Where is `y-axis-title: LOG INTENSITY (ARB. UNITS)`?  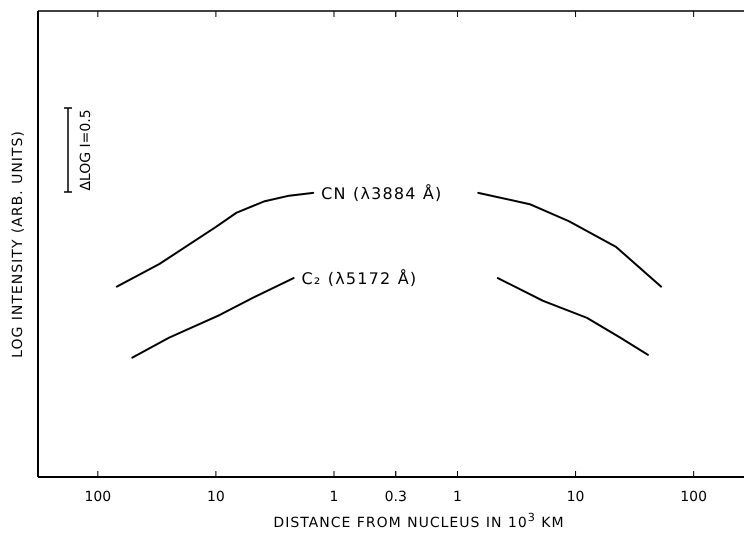
y-axis-title: LOG INTENSITY (ARB. UNITS) is located at coordinates (18, 244).